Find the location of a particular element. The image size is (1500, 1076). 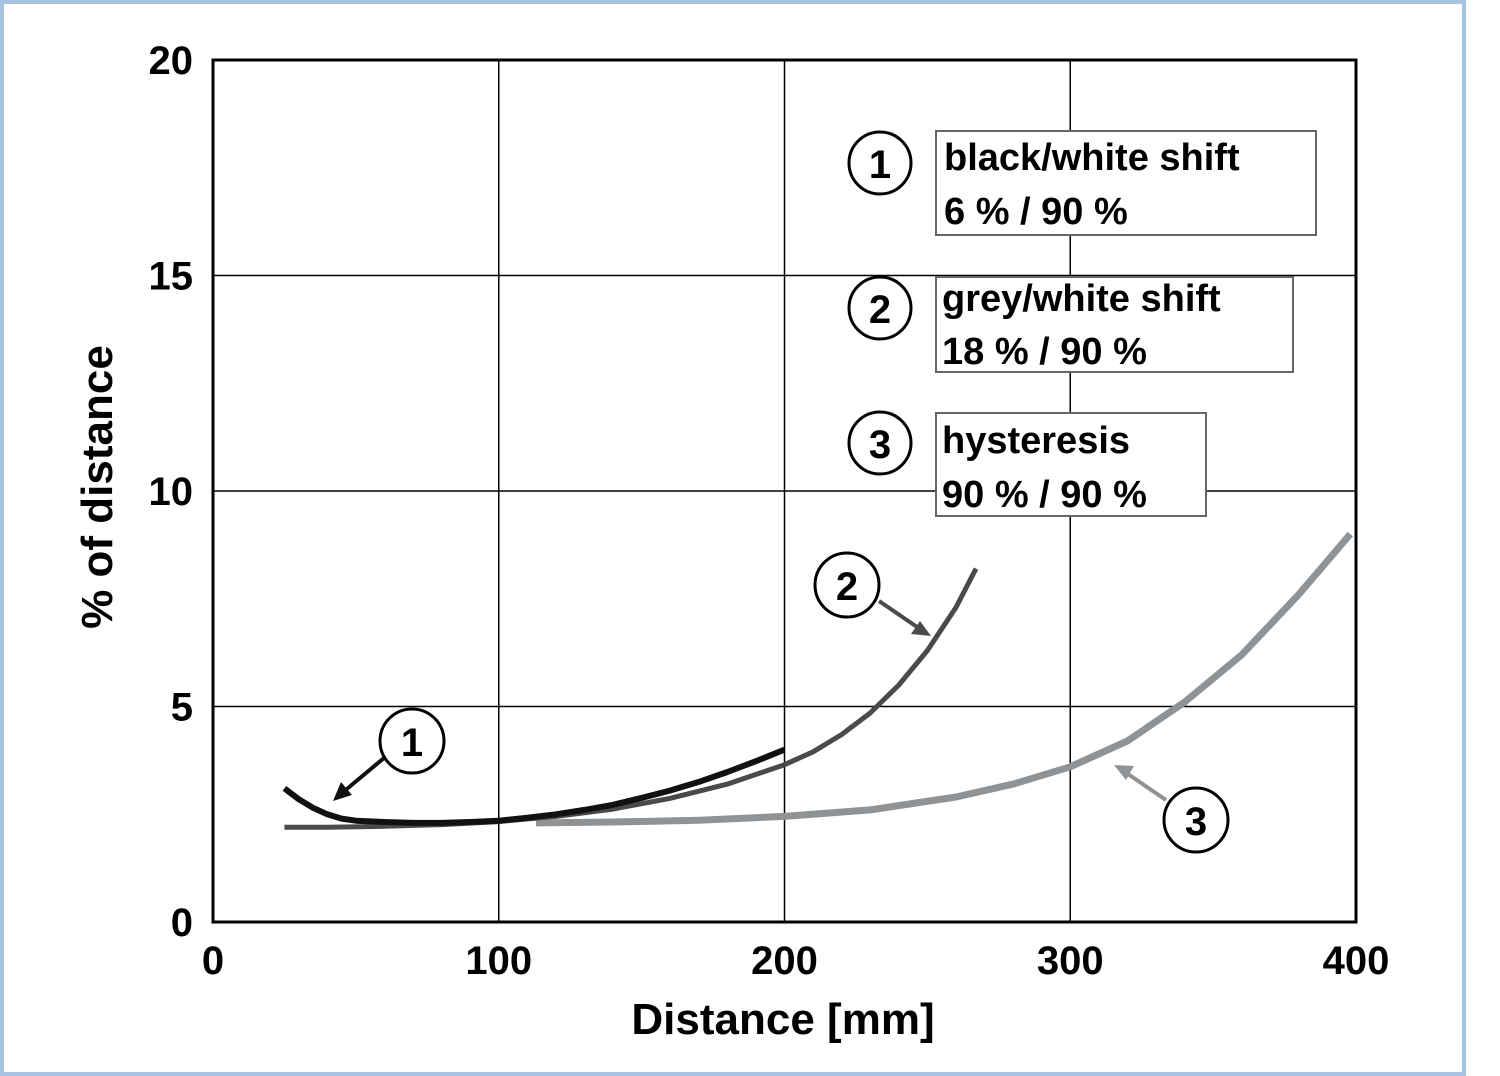

callout-1-label: 1 is located at coordinates (412, 743).